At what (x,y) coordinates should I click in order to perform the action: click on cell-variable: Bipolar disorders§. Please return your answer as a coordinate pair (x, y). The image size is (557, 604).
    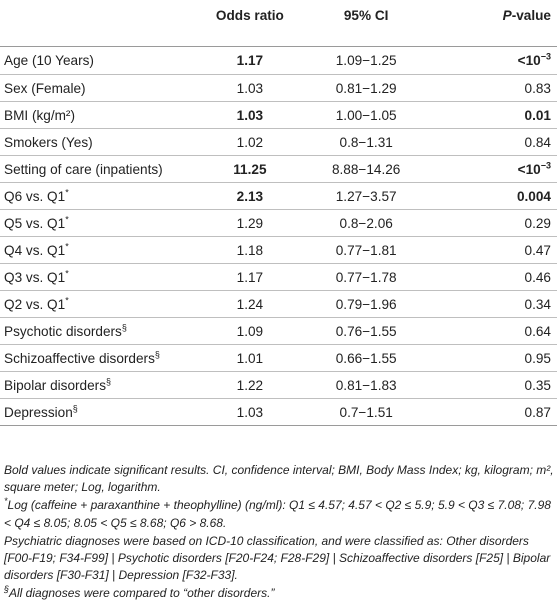
    Looking at the image, I should click on (104, 385).